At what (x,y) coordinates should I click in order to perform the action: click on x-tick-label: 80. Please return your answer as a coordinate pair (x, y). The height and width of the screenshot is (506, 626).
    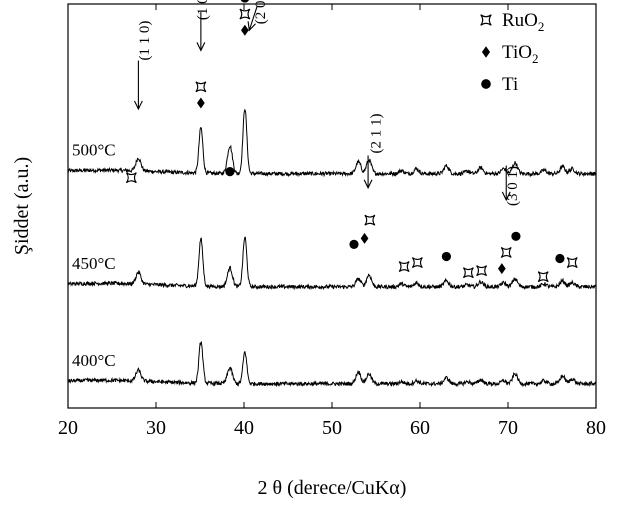
    Looking at the image, I should click on (596, 428).